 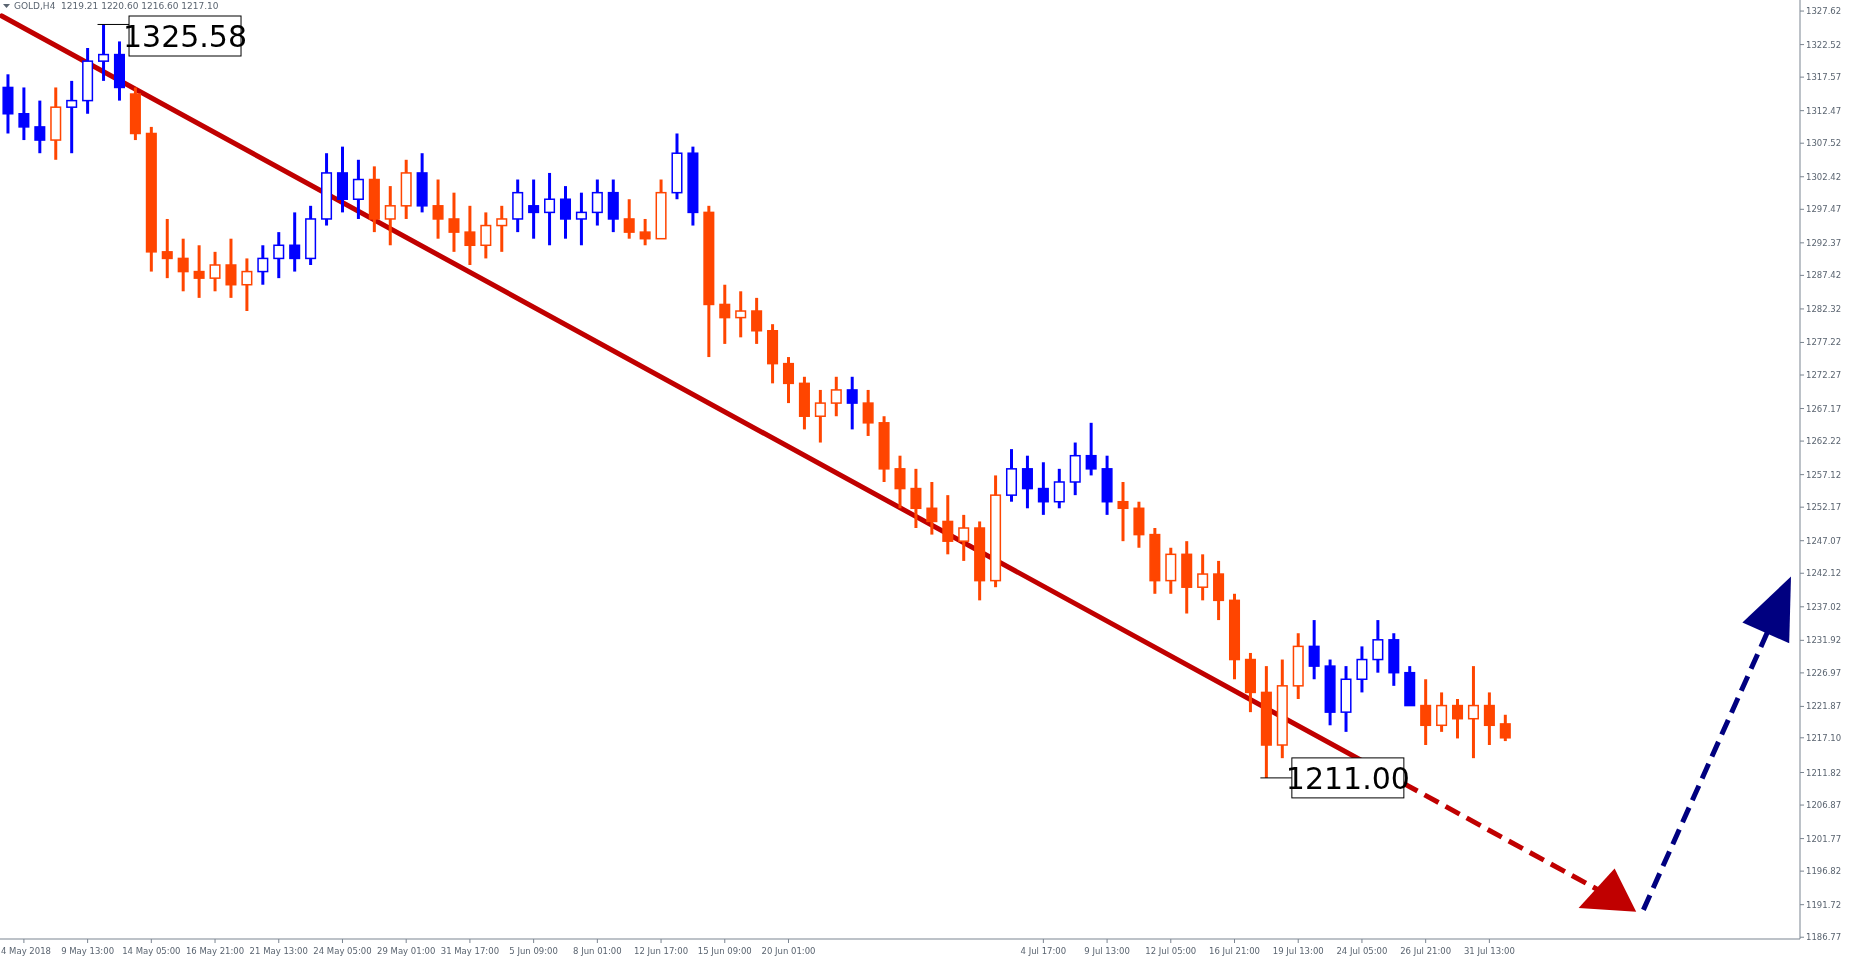 I want to click on x-tick-label: 5 Jun 09:00, so click(x=533, y=951).